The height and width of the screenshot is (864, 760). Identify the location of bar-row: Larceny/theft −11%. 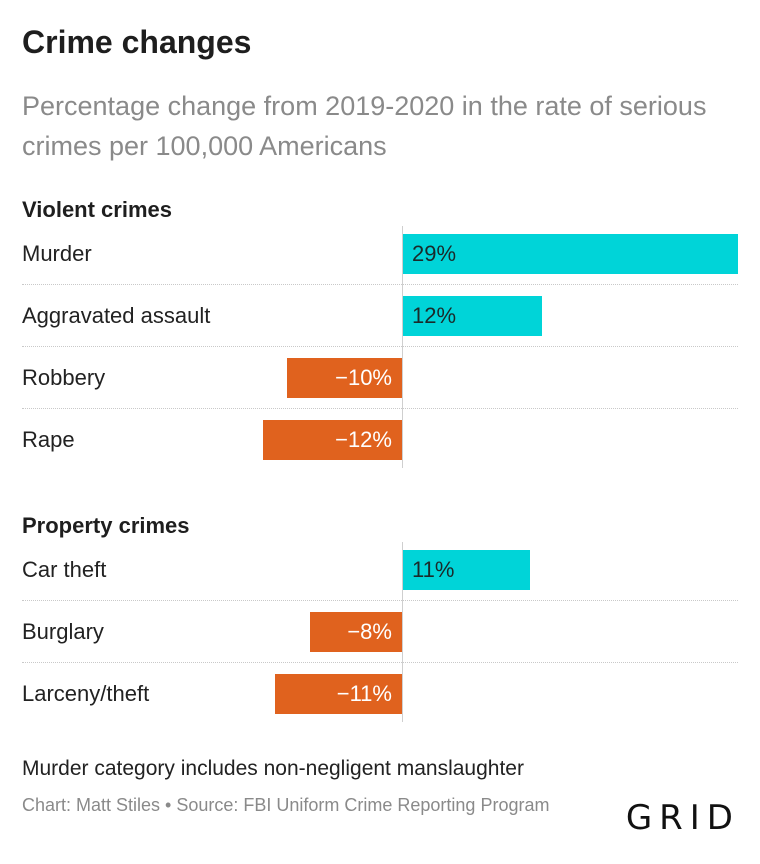
(380, 705).